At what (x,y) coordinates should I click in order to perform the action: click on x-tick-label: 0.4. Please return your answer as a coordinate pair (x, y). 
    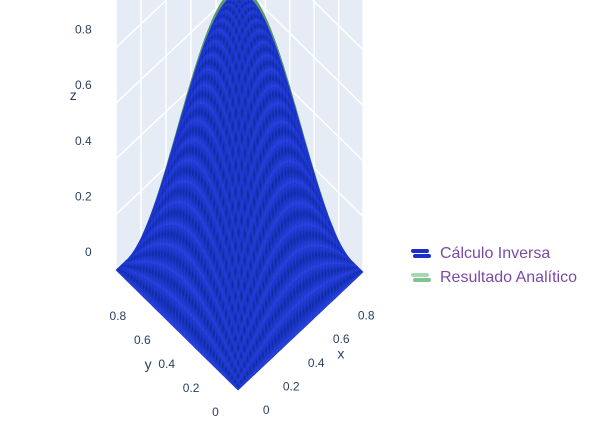
    Looking at the image, I should click on (316, 363).